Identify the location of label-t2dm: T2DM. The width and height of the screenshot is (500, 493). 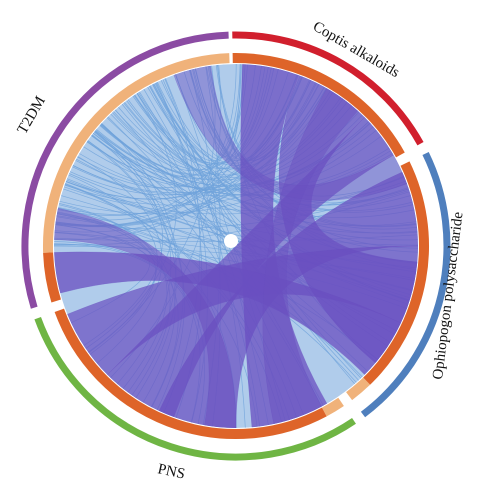
(32, 115).